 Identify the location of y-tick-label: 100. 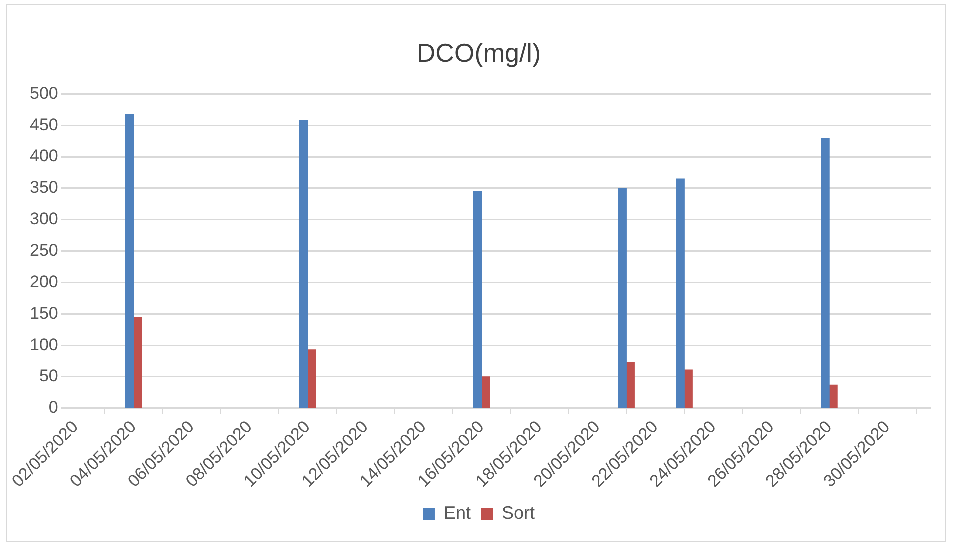
(44, 344).